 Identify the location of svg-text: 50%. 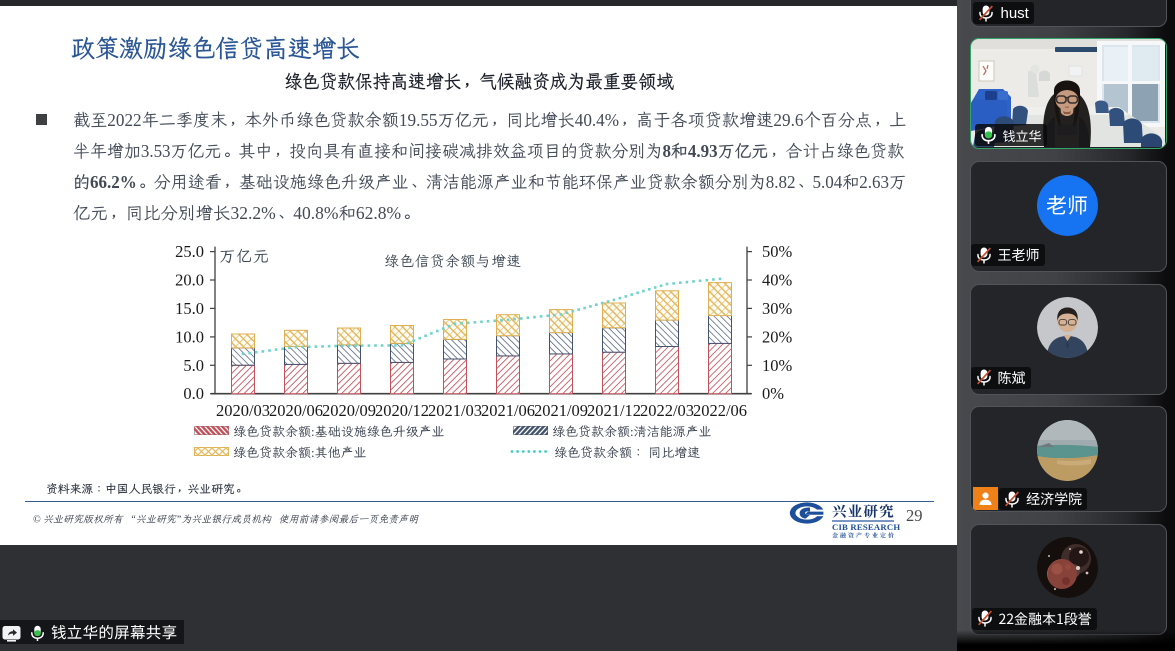
(777, 251).